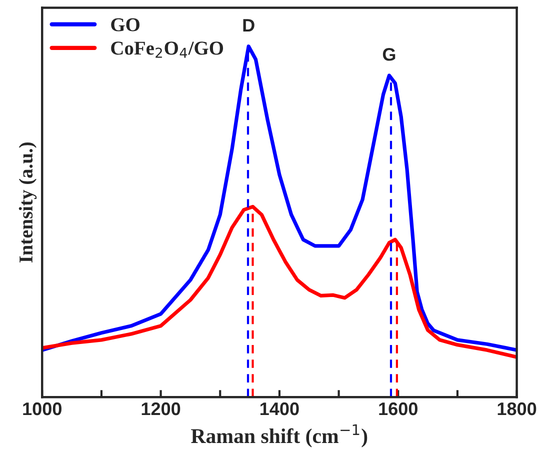 The width and height of the screenshot is (540, 458). I want to click on x-tick-label: 1600, so click(398, 409).